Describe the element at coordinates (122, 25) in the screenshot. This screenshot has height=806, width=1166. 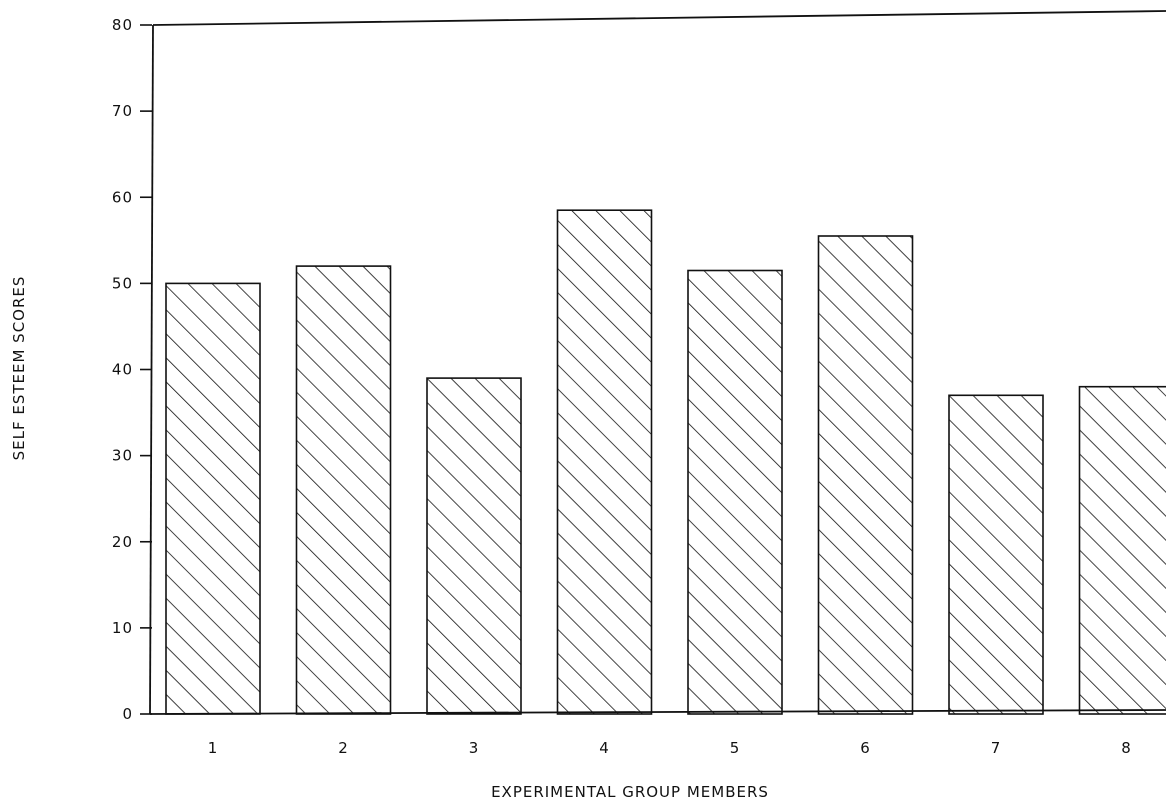
I see `y-tick-label: 80` at that location.